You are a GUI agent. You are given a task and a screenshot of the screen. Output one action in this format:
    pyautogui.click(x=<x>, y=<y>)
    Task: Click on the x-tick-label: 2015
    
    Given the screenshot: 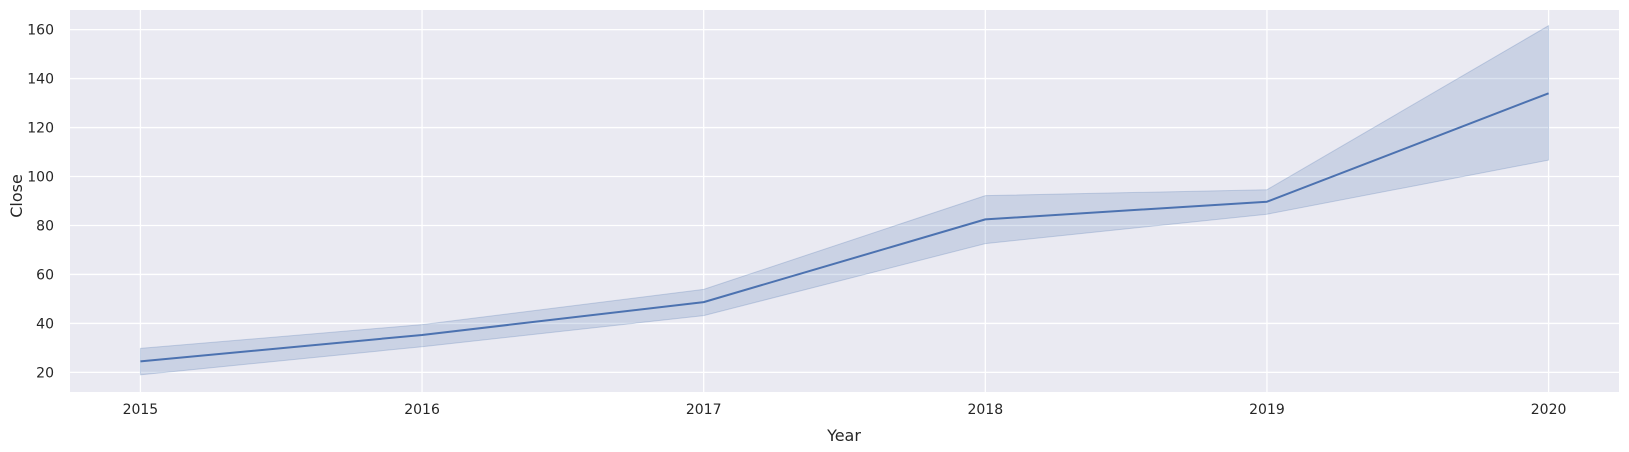 What is the action you would take?
    pyautogui.click(x=141, y=410)
    